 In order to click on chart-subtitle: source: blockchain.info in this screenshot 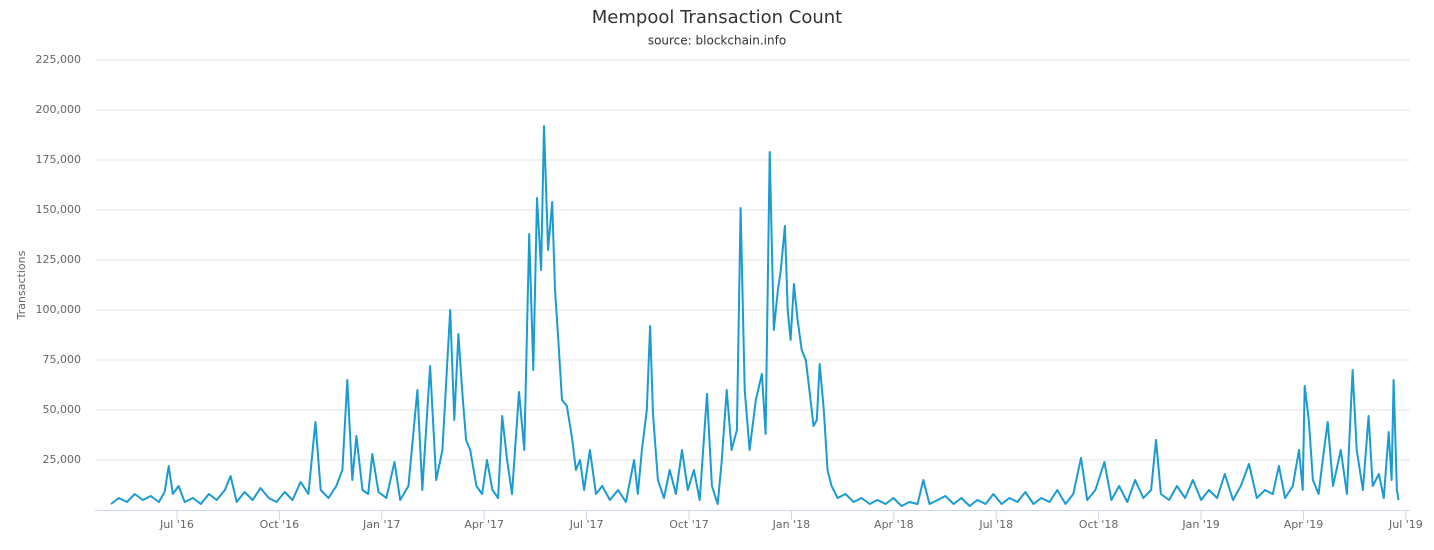, I will do `click(717, 41)`.